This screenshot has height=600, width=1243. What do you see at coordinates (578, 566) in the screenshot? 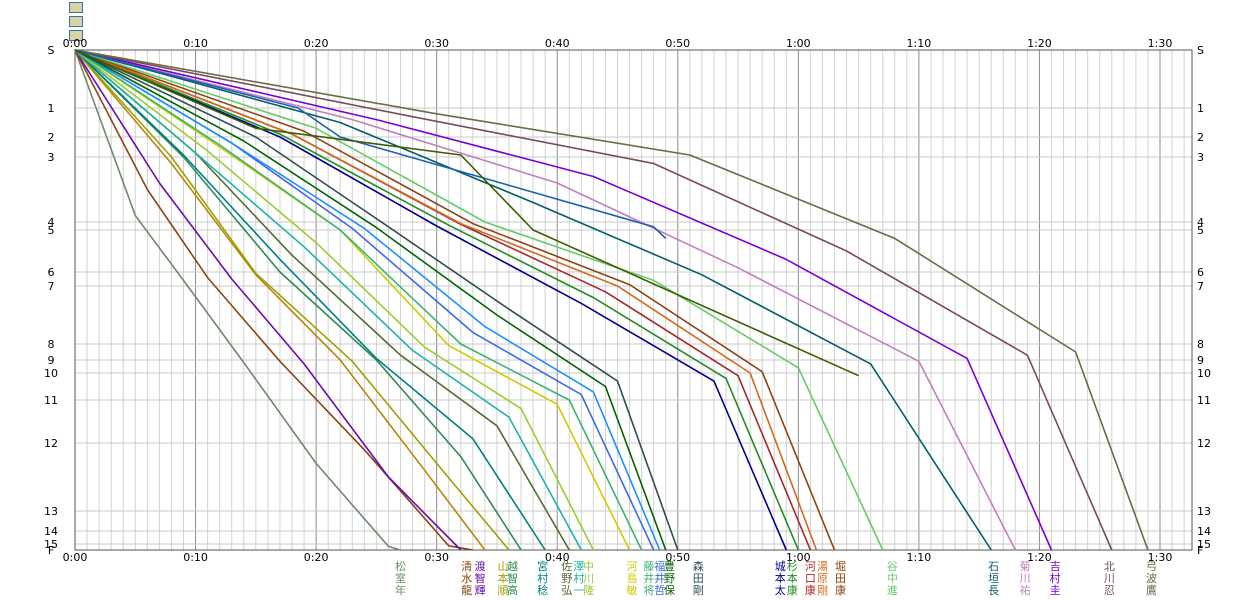
I see `legend-name-7: 澤` at bounding box center [578, 566].